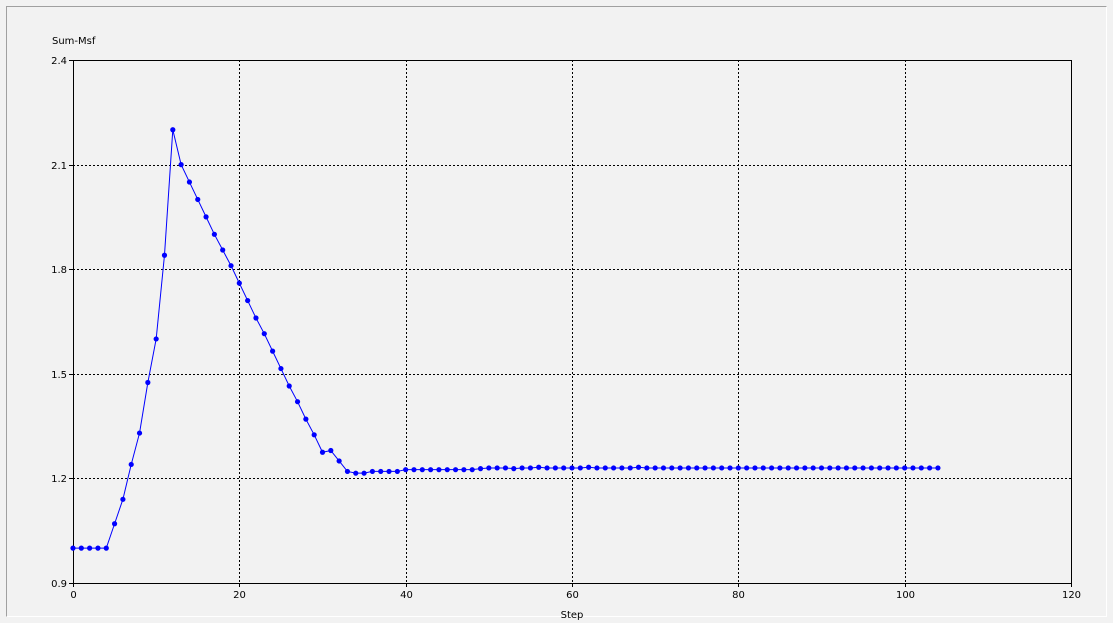  I want to click on y-tick-label: 0.9, so click(59, 584).